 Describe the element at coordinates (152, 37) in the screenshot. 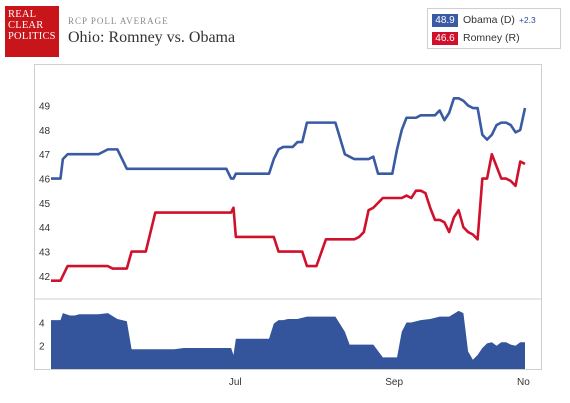

I see `chart-title: Ohio: Romney vs. Obama` at that location.